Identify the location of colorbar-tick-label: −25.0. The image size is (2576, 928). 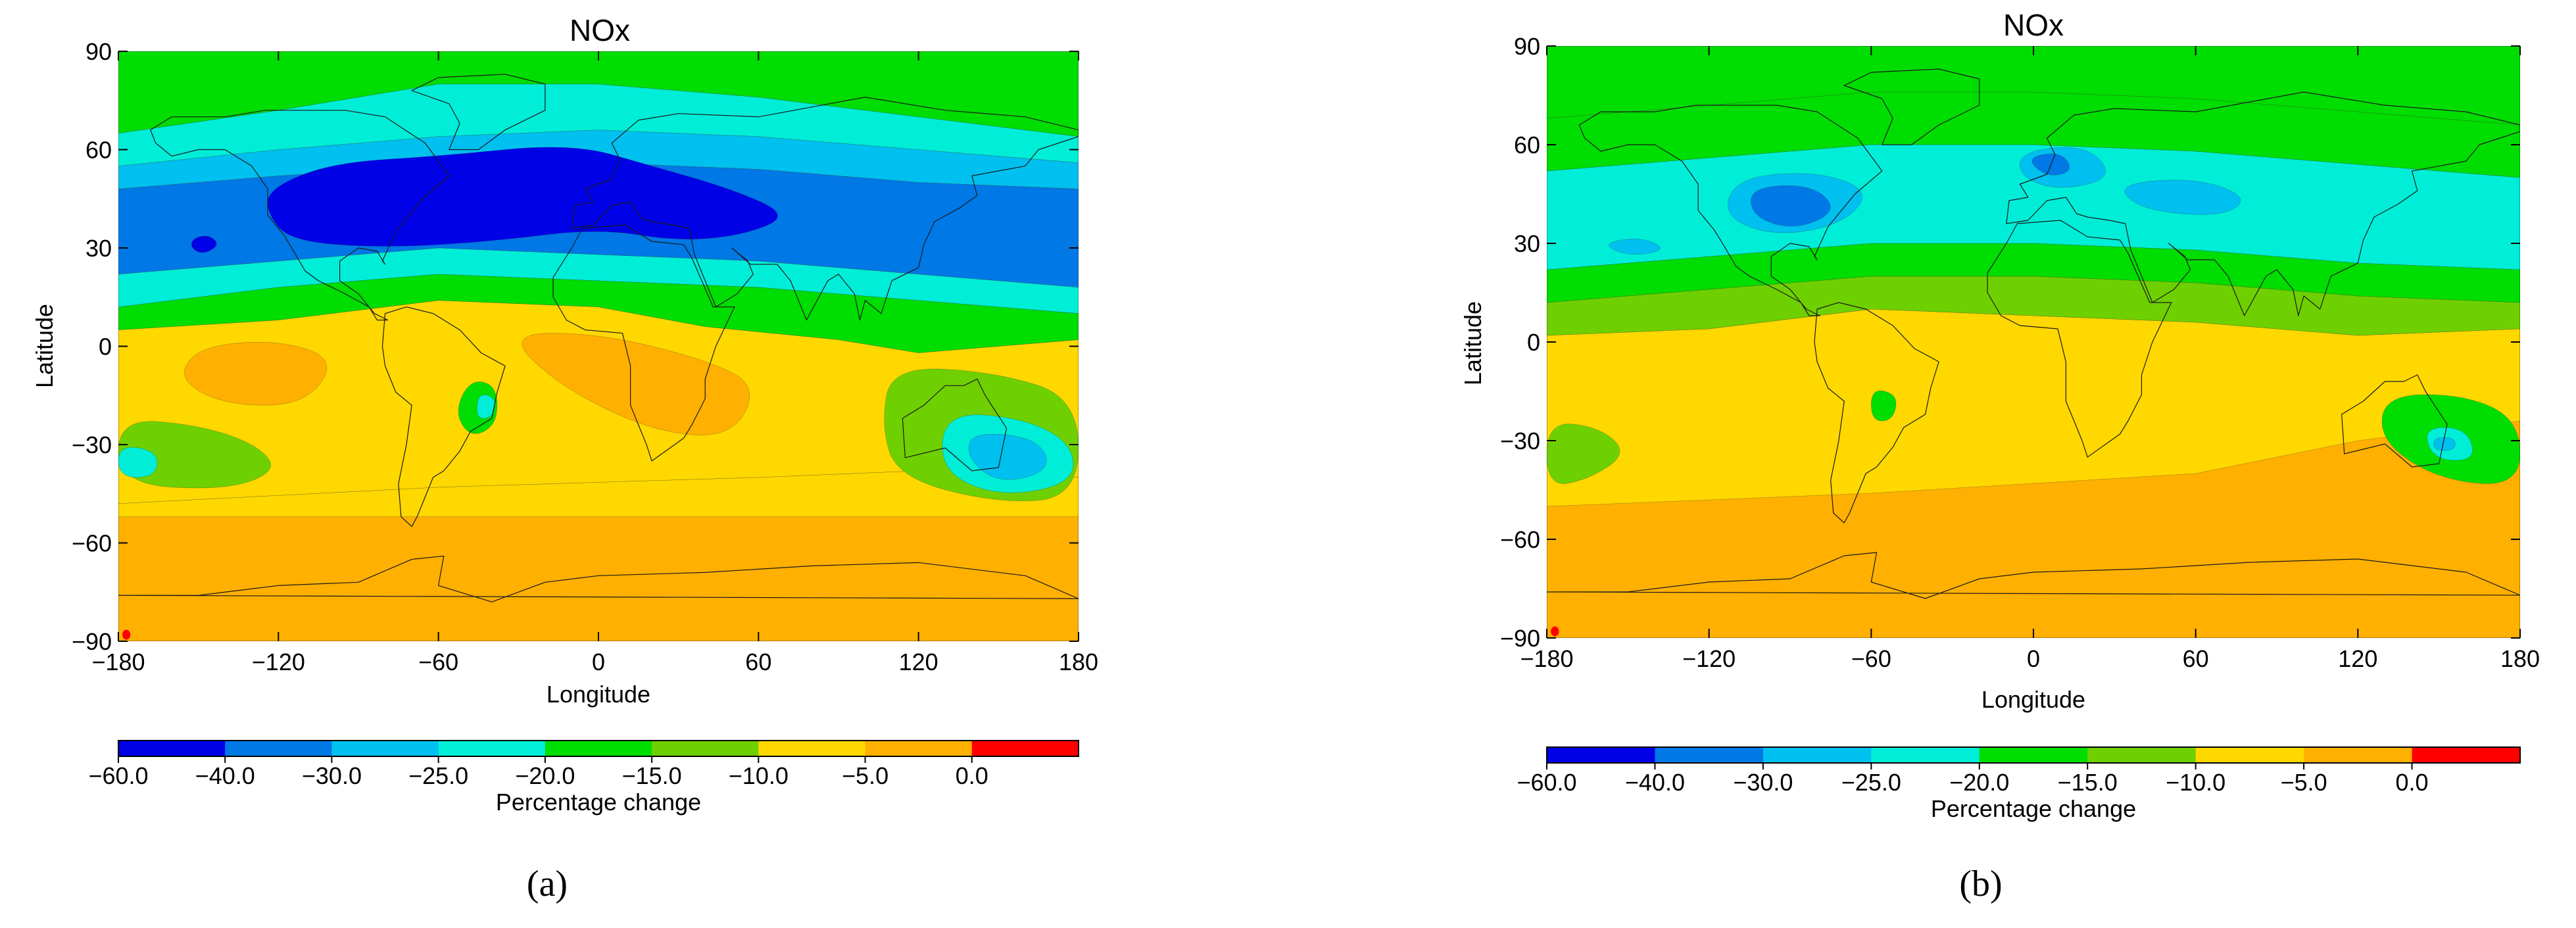
(1871, 782).